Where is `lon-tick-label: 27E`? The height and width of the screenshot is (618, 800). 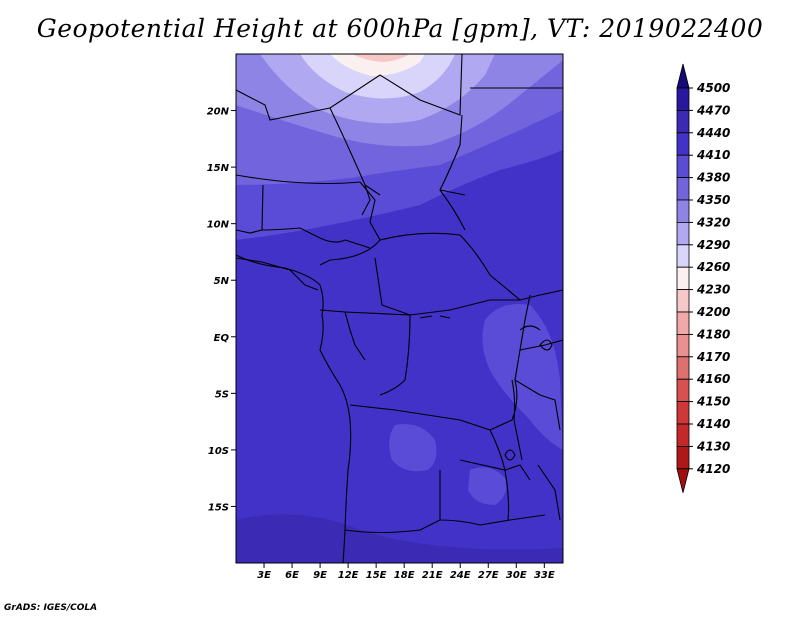 lon-tick-label: 27E is located at coordinates (488, 575).